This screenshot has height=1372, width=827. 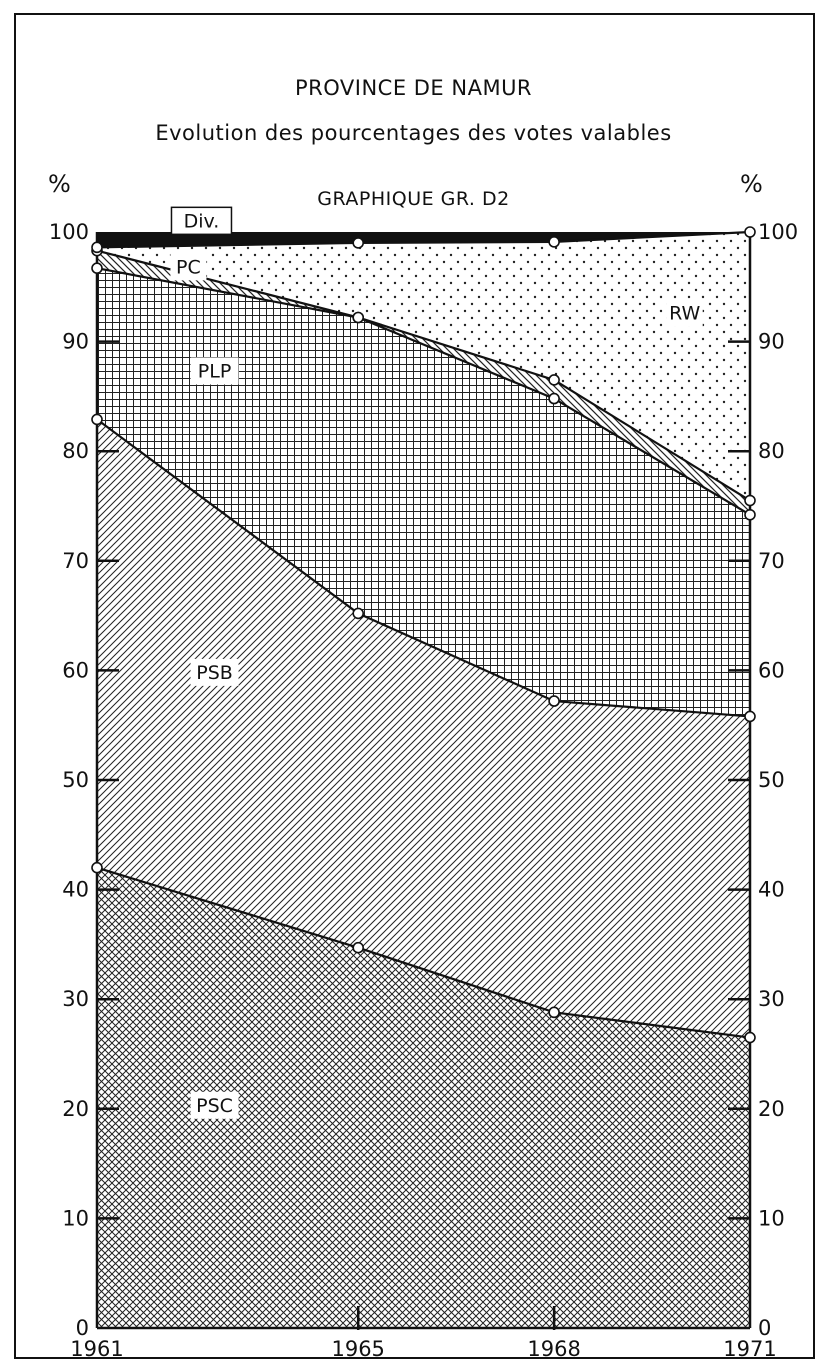 What do you see at coordinates (749, 1349) in the screenshot?
I see `x-tick-label: 1971` at bounding box center [749, 1349].